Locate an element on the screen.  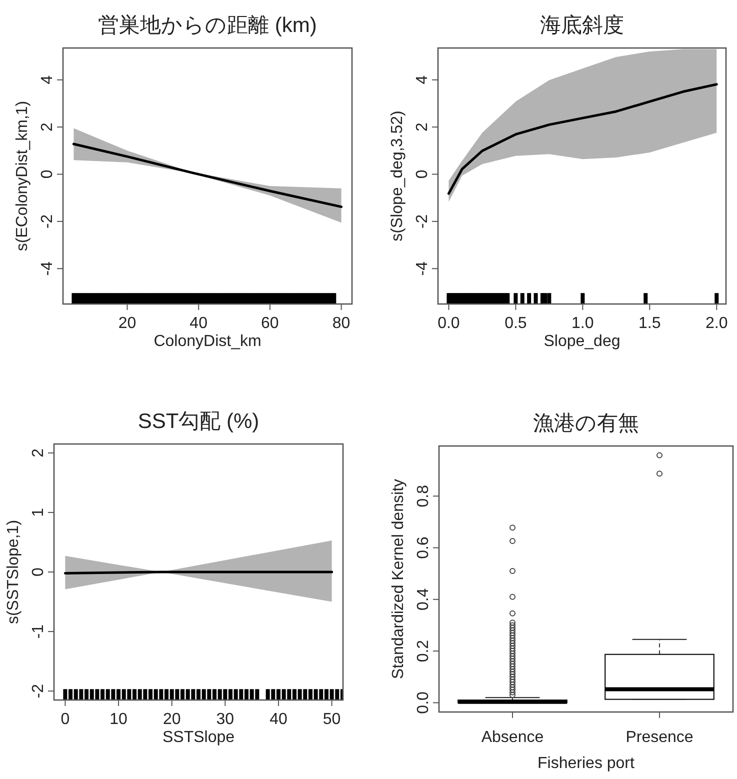
x-axis-title: Slope_deg is located at coordinates (582, 341).